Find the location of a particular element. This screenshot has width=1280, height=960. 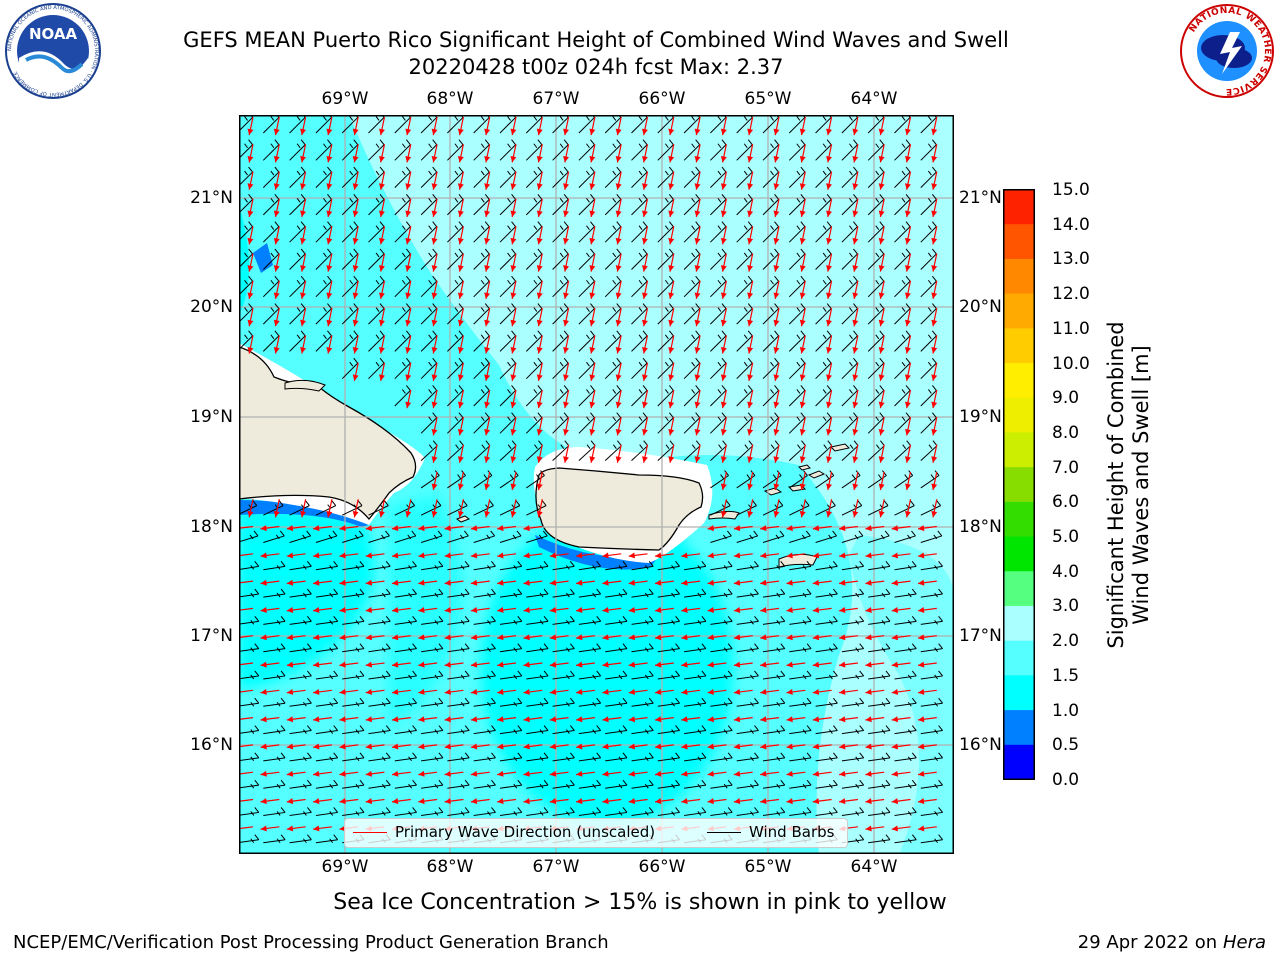

lat-tick-left-17n: 17°N is located at coordinates (211, 636).